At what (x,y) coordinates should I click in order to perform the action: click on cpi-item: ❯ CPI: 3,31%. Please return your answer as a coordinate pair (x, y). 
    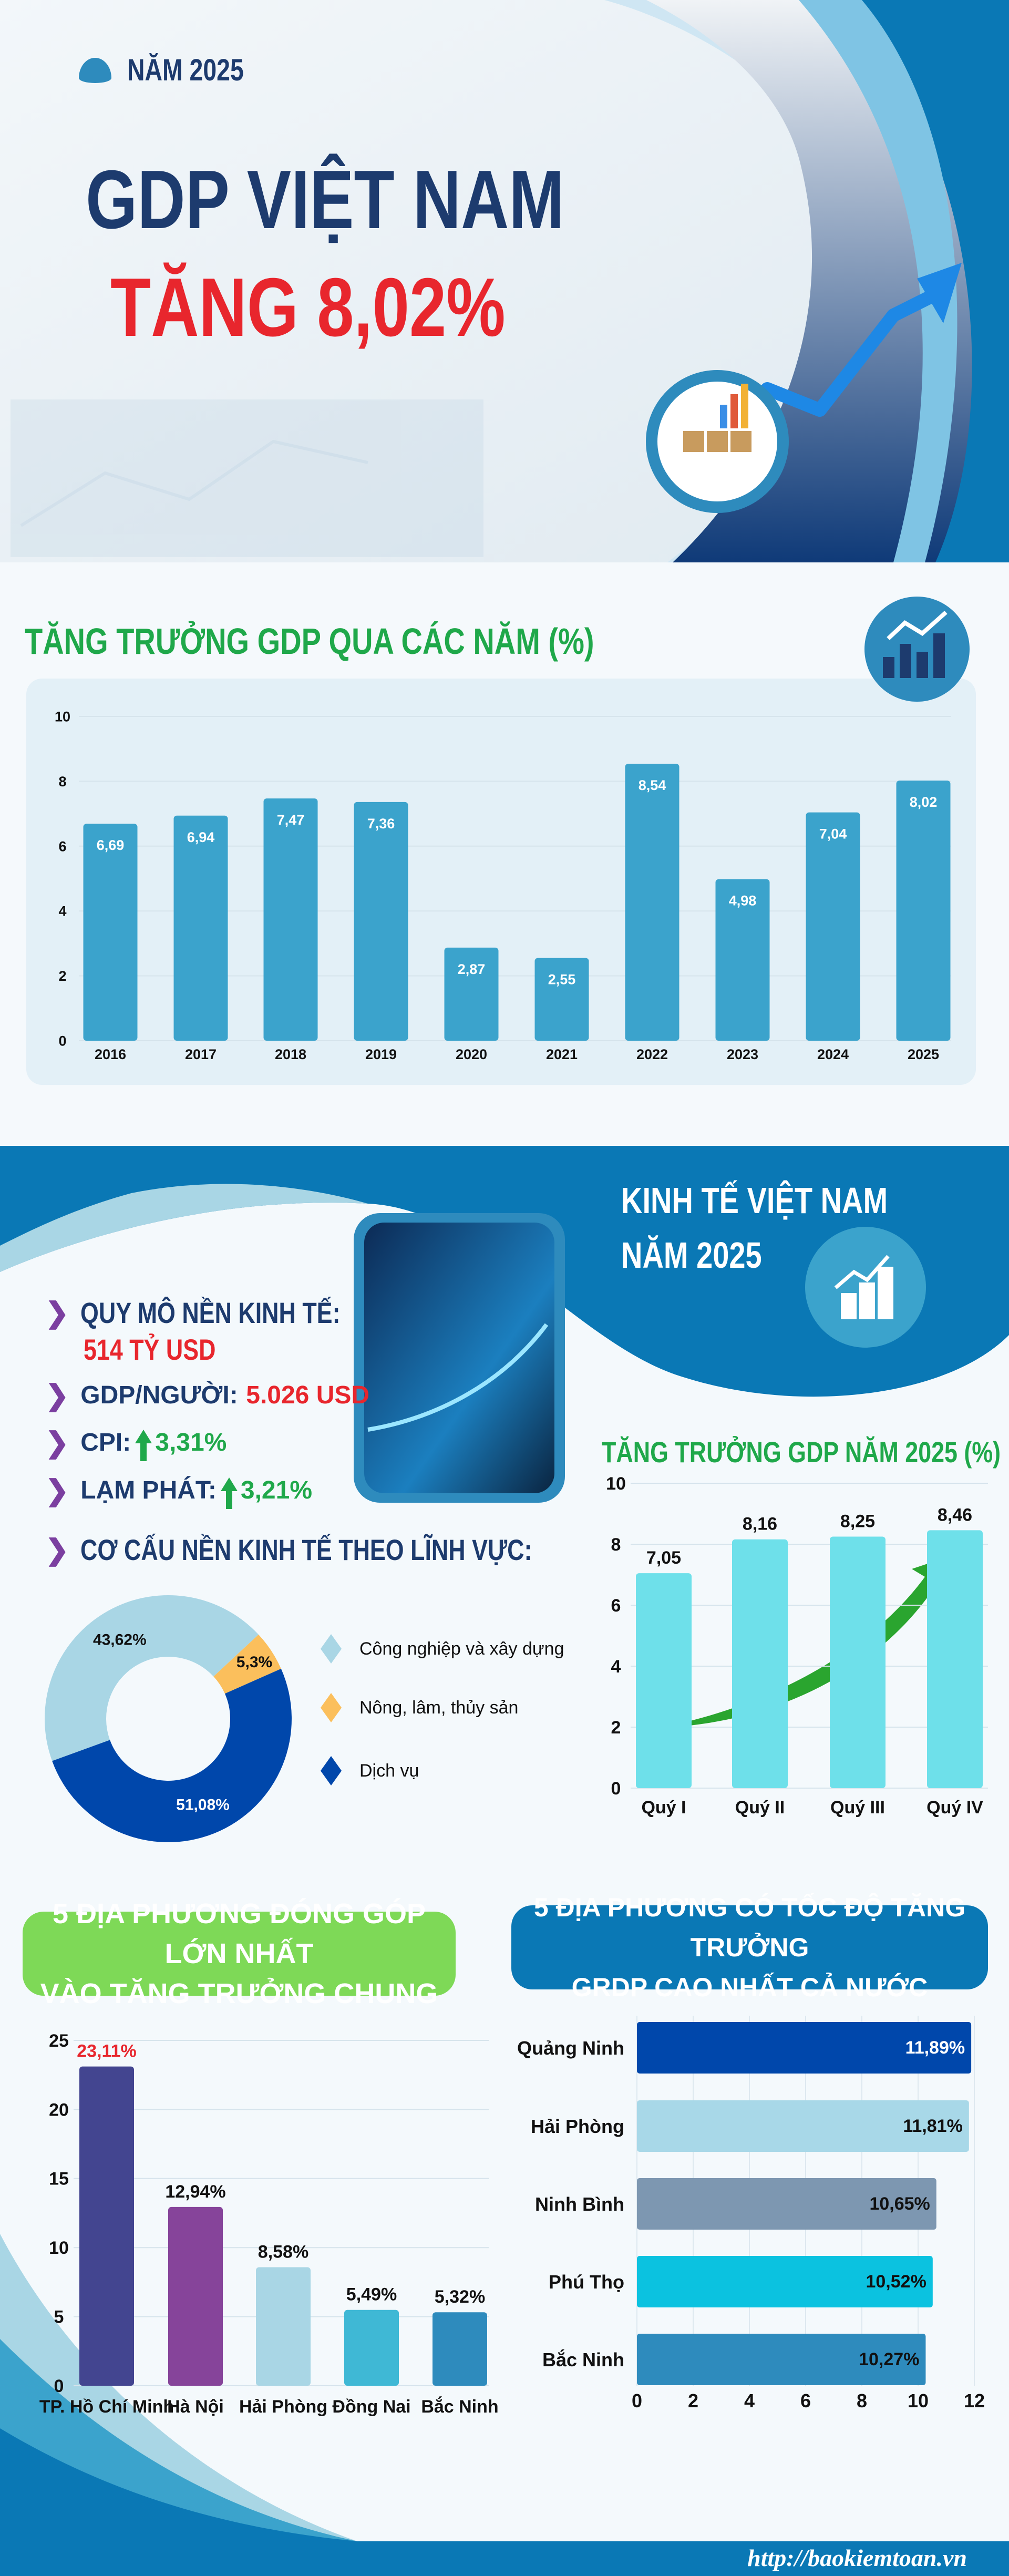
    Looking at the image, I should click on (136, 1444).